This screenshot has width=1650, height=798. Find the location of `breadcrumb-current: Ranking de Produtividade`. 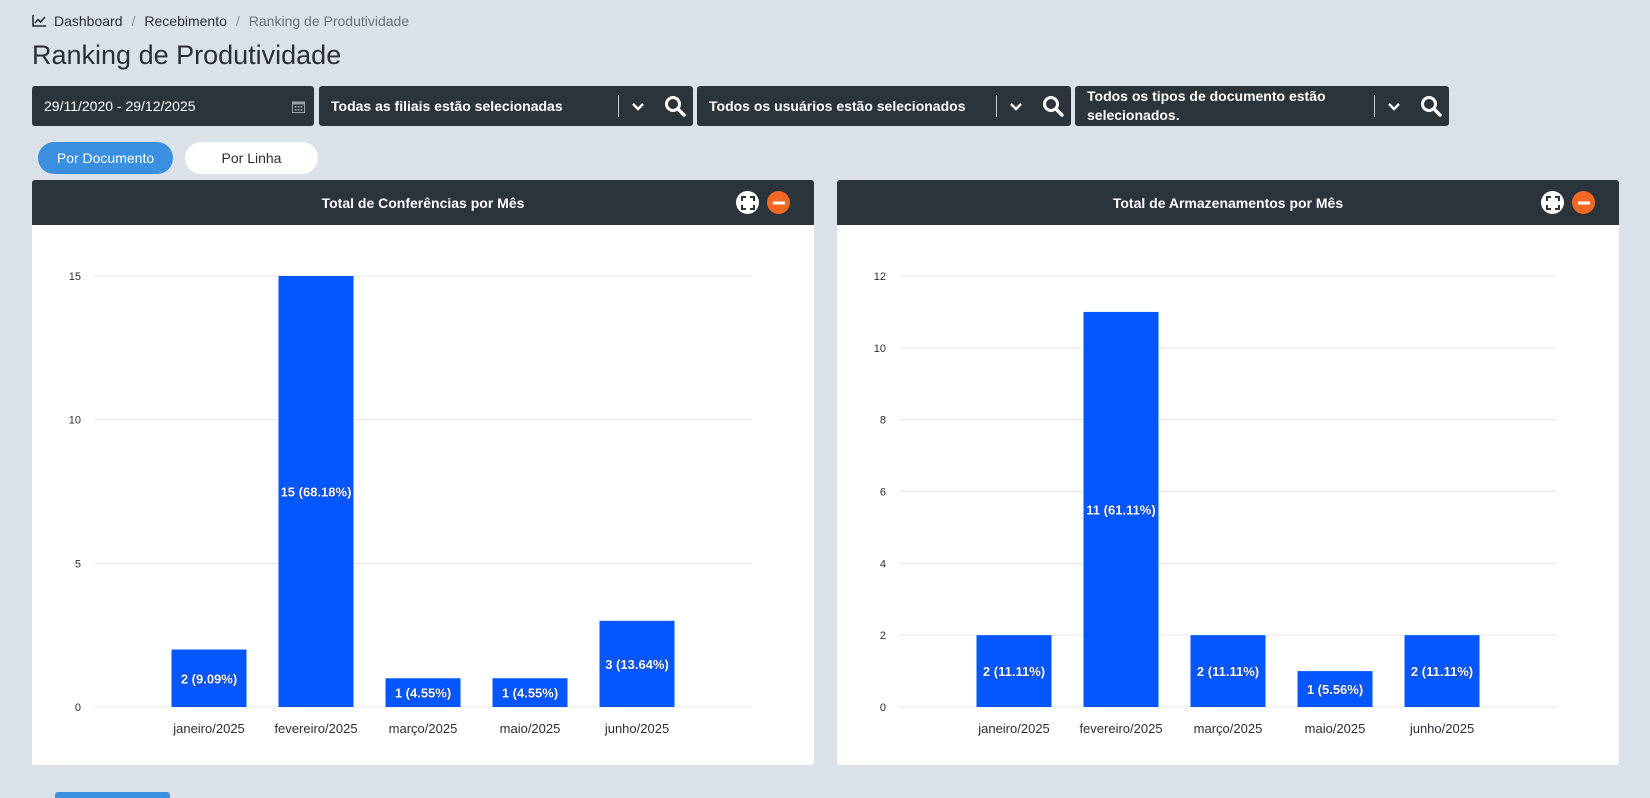

breadcrumb-current: Ranking de Produtividade is located at coordinates (329, 21).